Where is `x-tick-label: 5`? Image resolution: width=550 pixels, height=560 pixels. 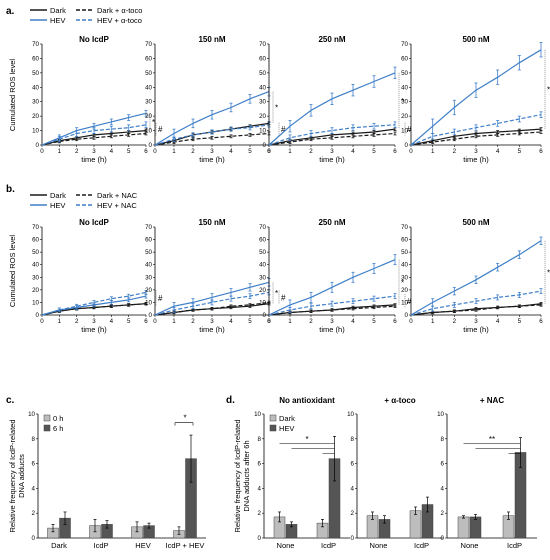 x-tick-label: 5 is located at coordinates (520, 321).